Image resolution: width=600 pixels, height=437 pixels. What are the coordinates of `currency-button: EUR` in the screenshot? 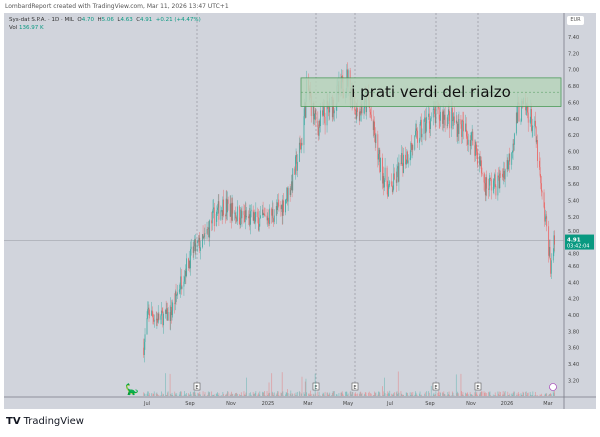 It's located at (575, 20).